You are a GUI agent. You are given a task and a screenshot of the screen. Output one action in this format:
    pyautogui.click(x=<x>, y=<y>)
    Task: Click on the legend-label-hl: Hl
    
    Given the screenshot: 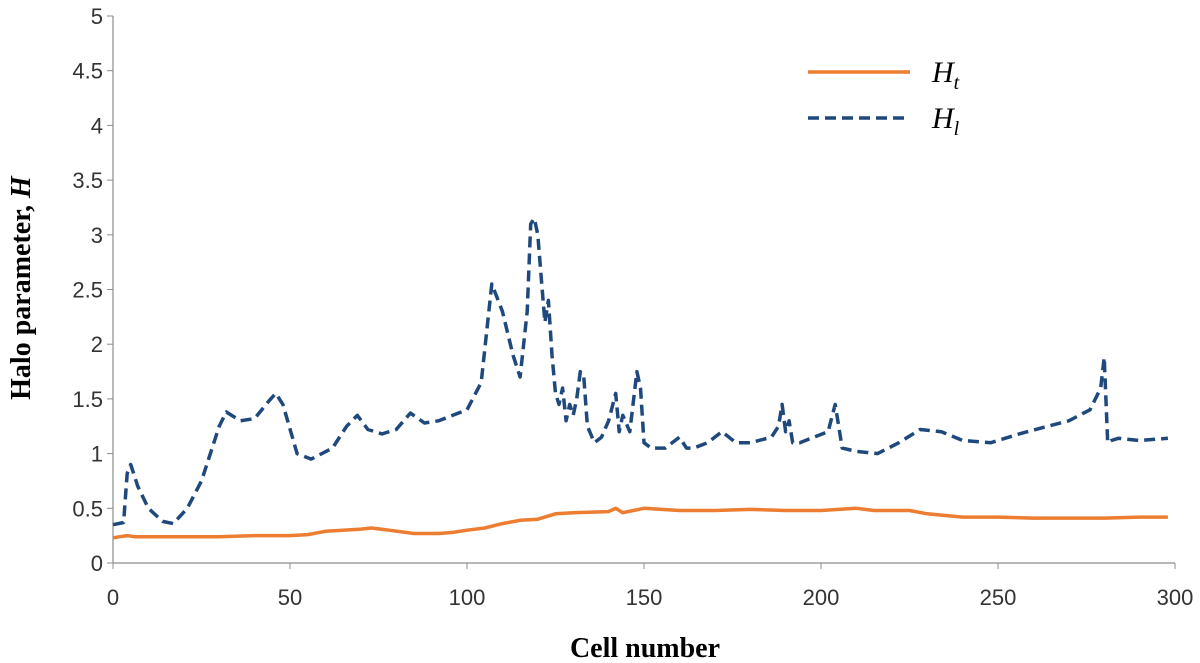 What is the action you would take?
    pyautogui.click(x=945, y=121)
    